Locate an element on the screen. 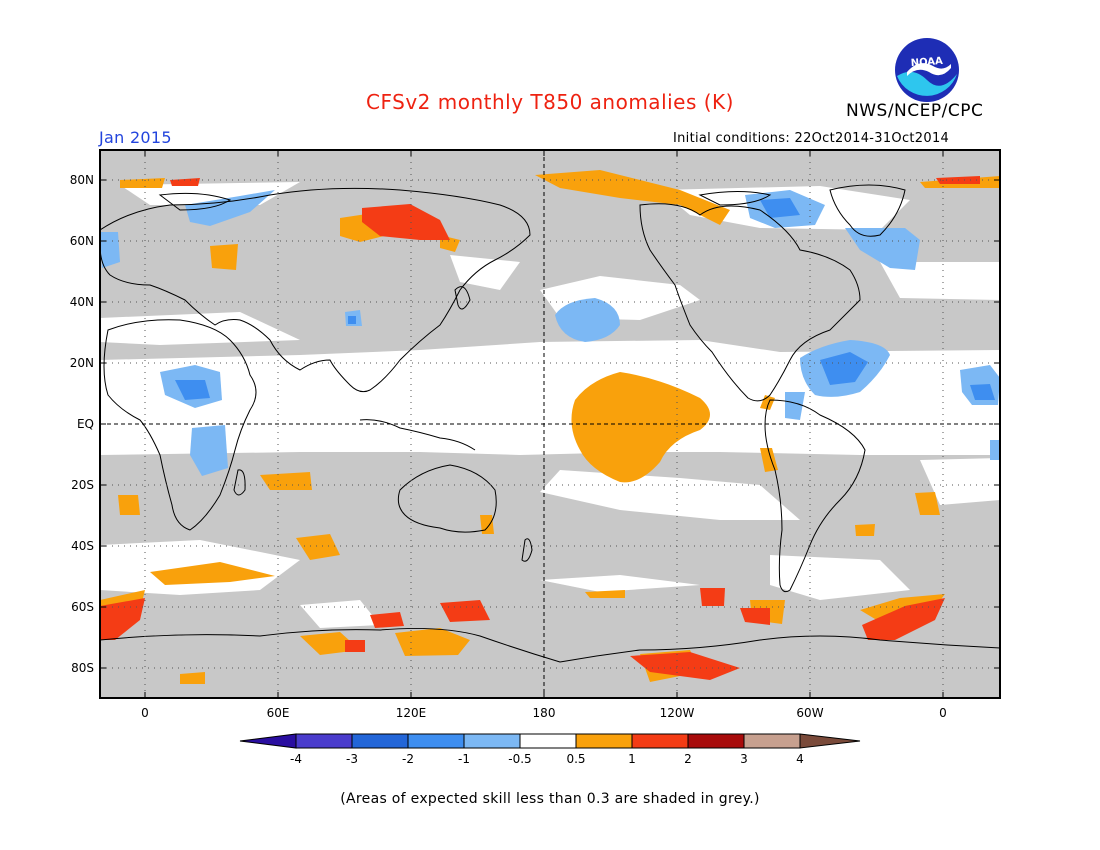  agency-label: NWS/NCEP/CPC is located at coordinates (915, 111).